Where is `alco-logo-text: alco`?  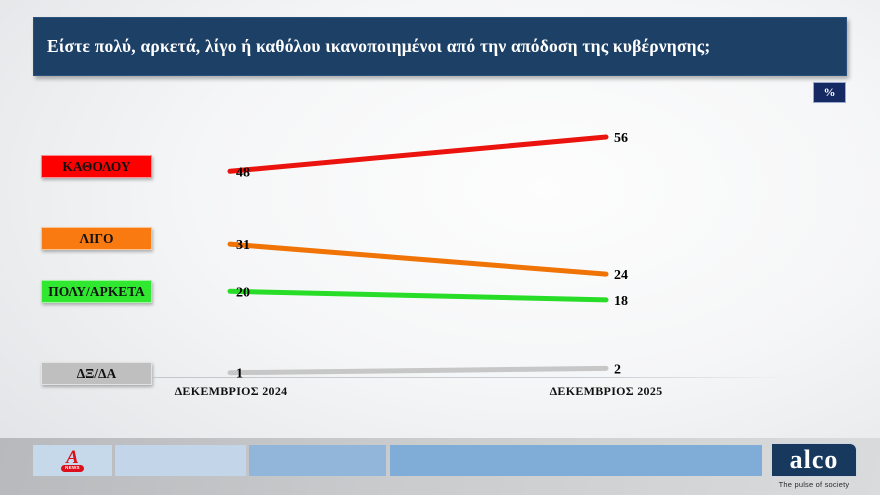 alco-logo-text: alco is located at coordinates (814, 459).